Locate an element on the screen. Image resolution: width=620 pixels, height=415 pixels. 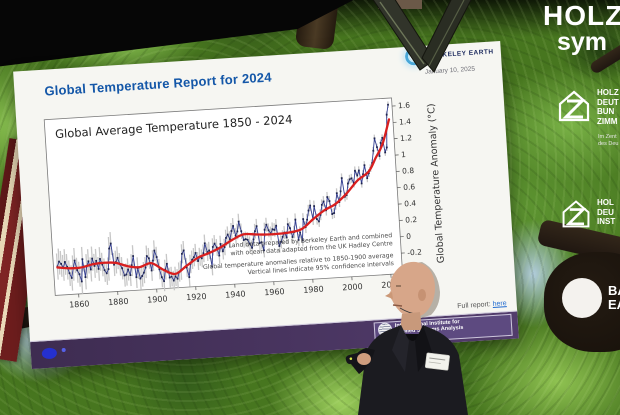
svg-text: 1900 is located at coordinates (157, 299).